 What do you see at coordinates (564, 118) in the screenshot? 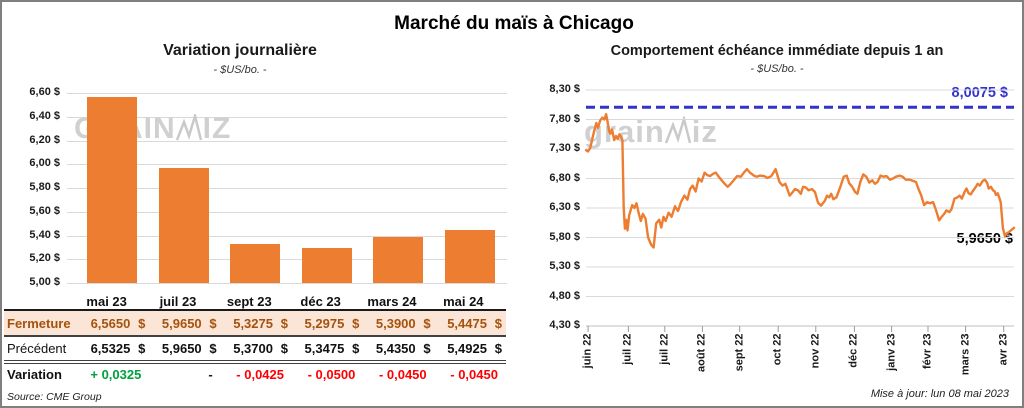
I see `y-axis-tick-label: 7,80 $` at bounding box center [564, 118].